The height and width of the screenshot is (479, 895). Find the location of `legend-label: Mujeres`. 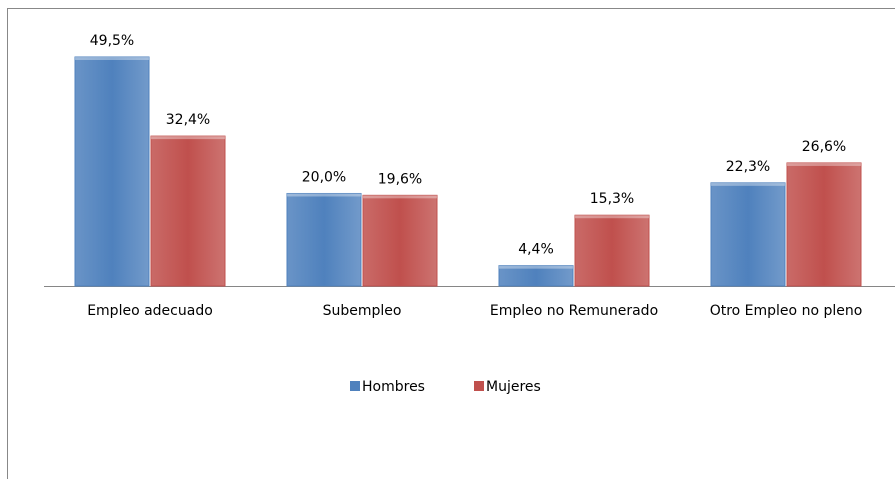

legend-label: Mujeres is located at coordinates (513, 387).